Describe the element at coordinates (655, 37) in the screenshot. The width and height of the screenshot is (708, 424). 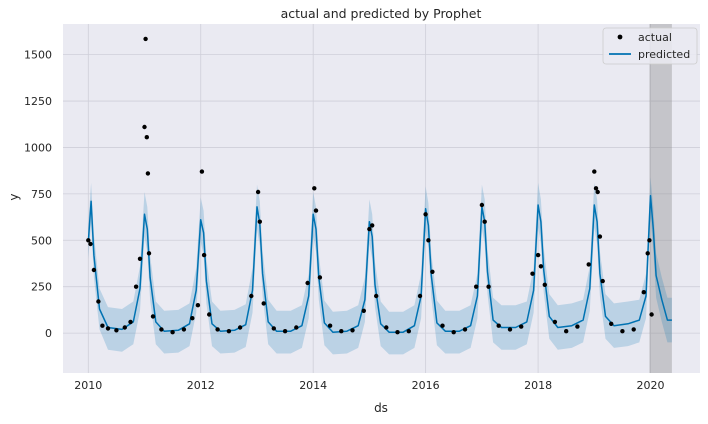
I see `legend-actual-label: actual` at that location.